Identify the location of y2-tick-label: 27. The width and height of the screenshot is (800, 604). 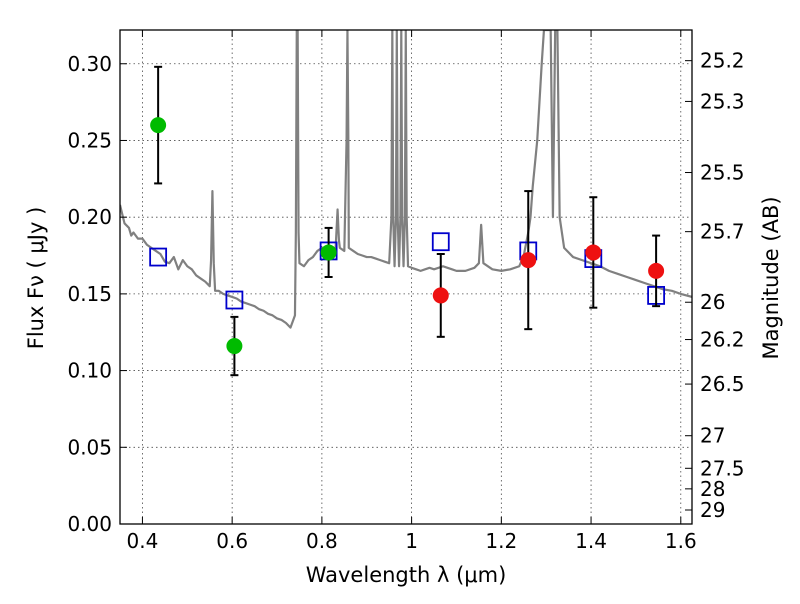
(712, 436).